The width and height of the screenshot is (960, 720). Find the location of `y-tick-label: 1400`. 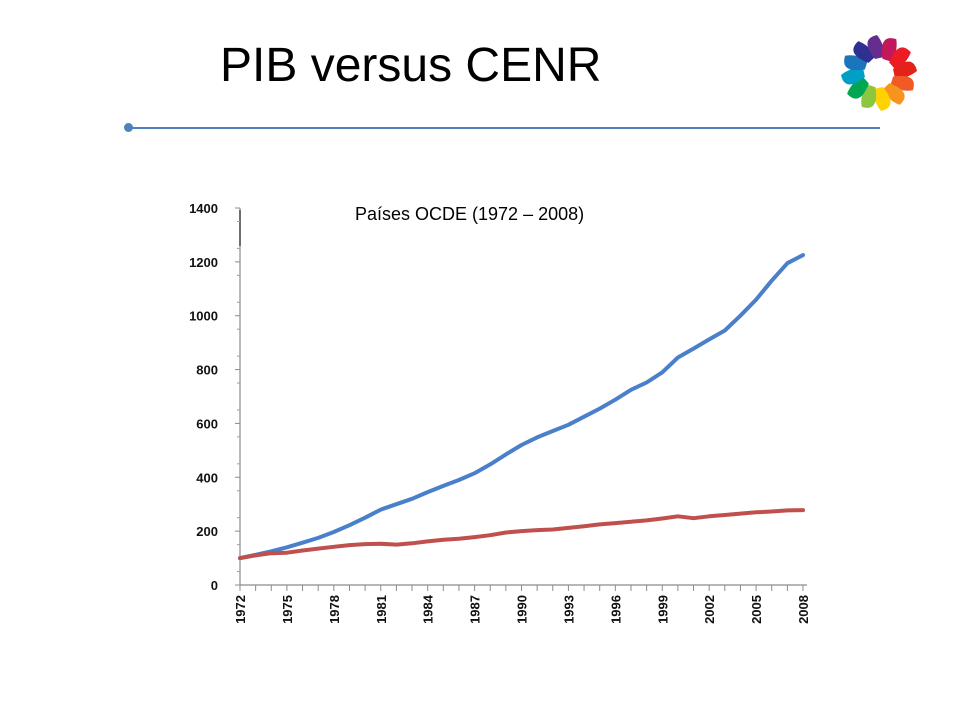

y-tick-label: 1400 is located at coordinates (203, 208).